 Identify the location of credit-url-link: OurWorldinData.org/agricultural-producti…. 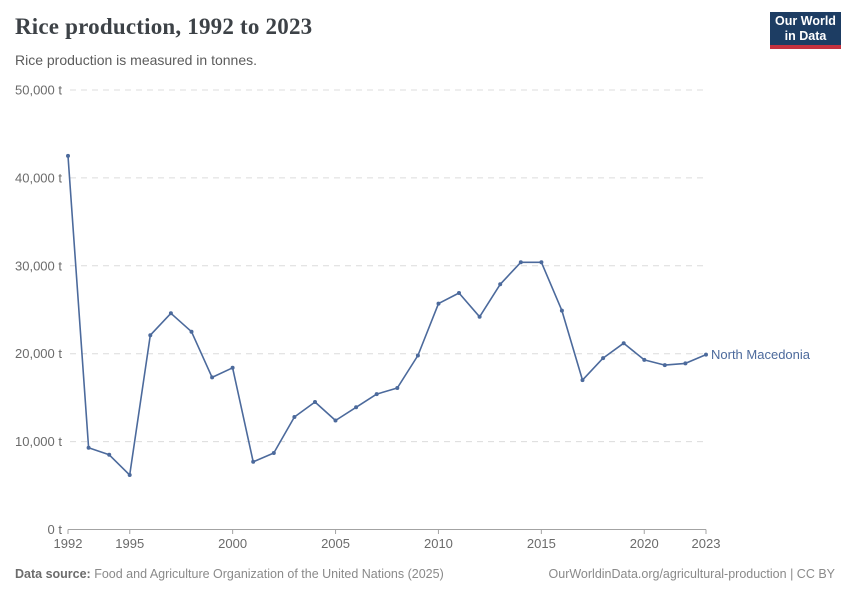
(667, 574).